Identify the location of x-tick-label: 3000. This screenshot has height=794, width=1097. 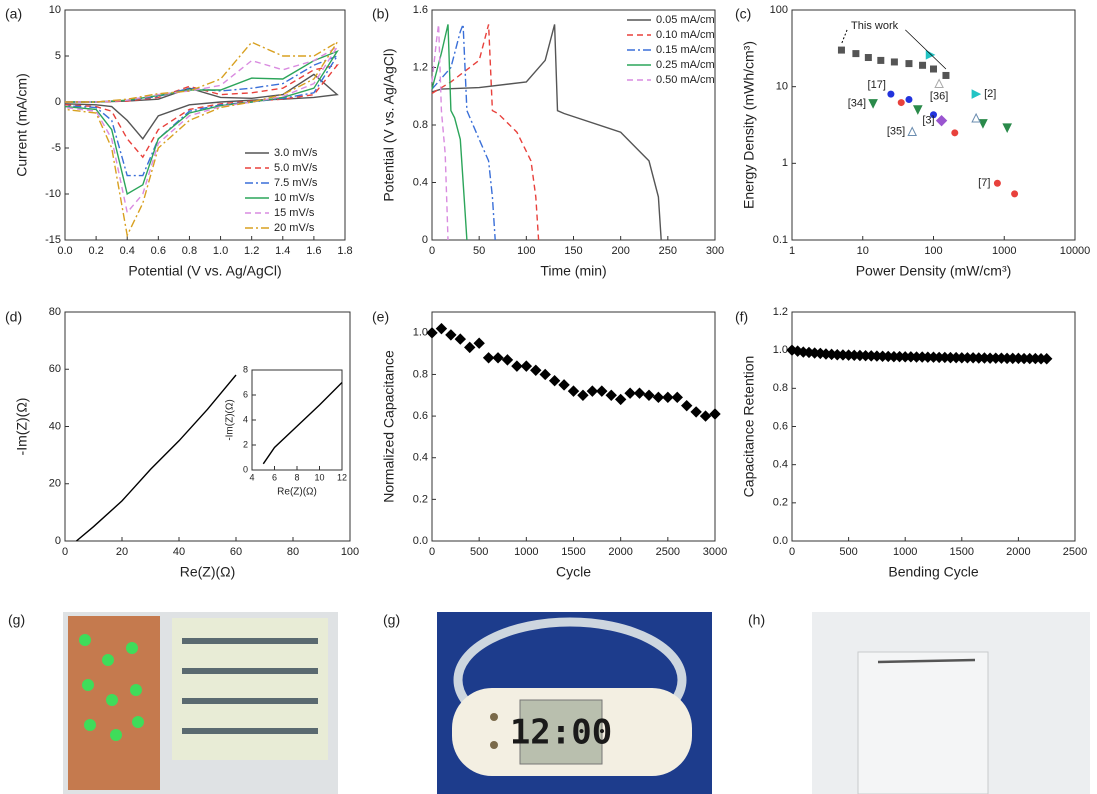
(715, 552).